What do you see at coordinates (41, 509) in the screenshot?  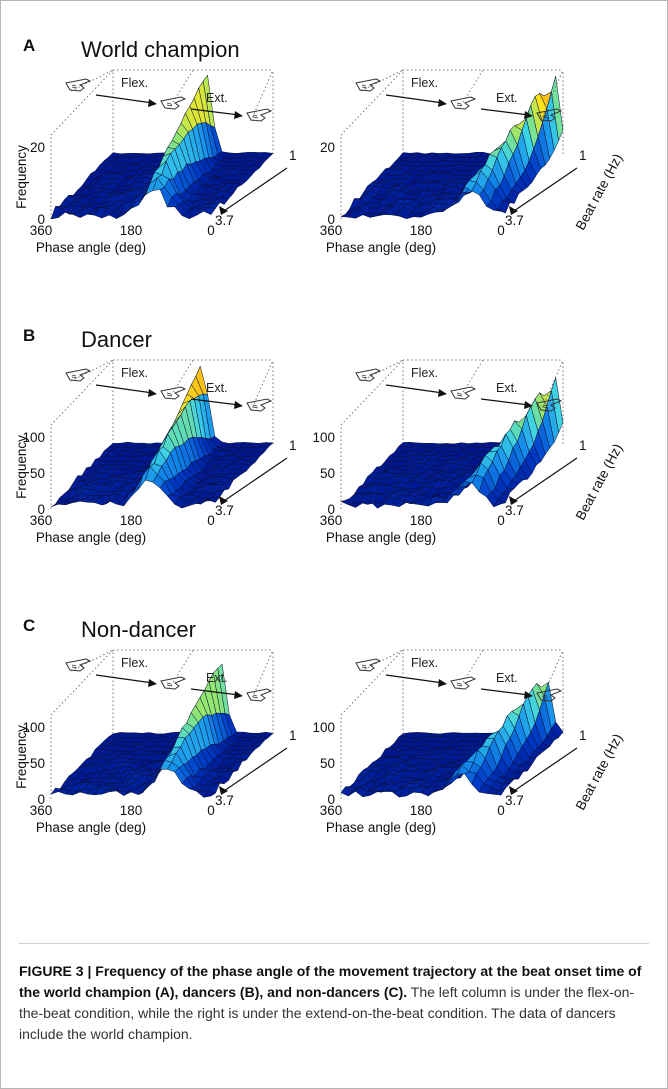 I see `z-tick-label-2: 0` at bounding box center [41, 509].